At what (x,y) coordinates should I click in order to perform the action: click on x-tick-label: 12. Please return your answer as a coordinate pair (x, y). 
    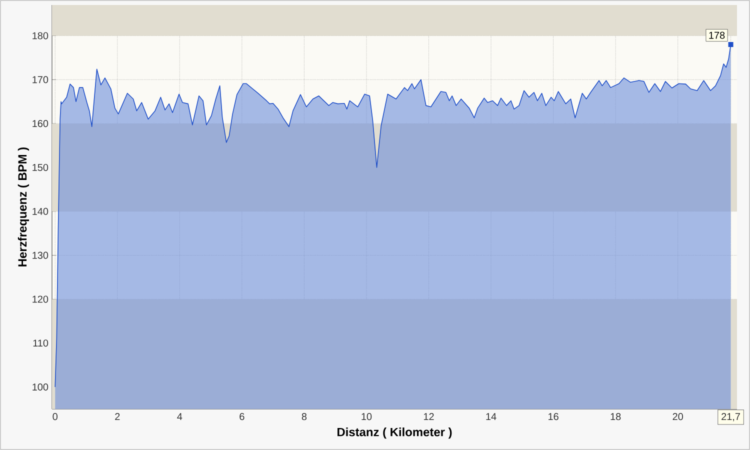
    Looking at the image, I should click on (429, 416).